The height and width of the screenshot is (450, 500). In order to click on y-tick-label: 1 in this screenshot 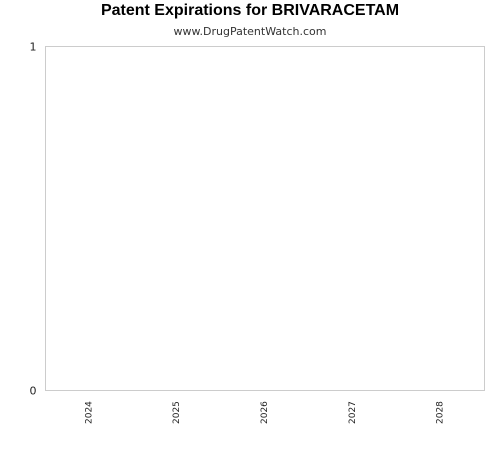, I will do `click(33, 47)`.